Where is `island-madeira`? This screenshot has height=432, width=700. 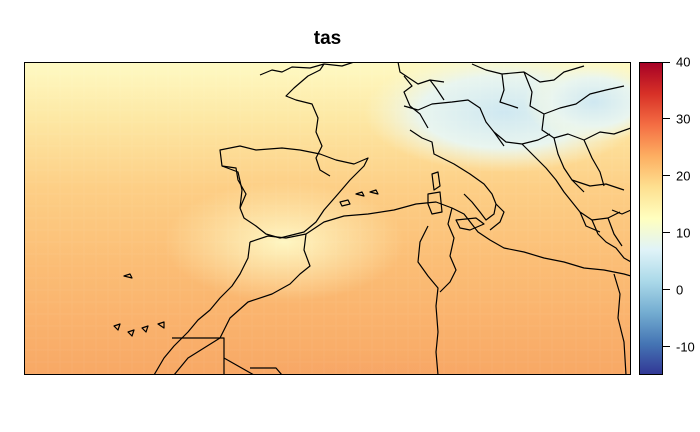 island-madeira is located at coordinates (128, 276).